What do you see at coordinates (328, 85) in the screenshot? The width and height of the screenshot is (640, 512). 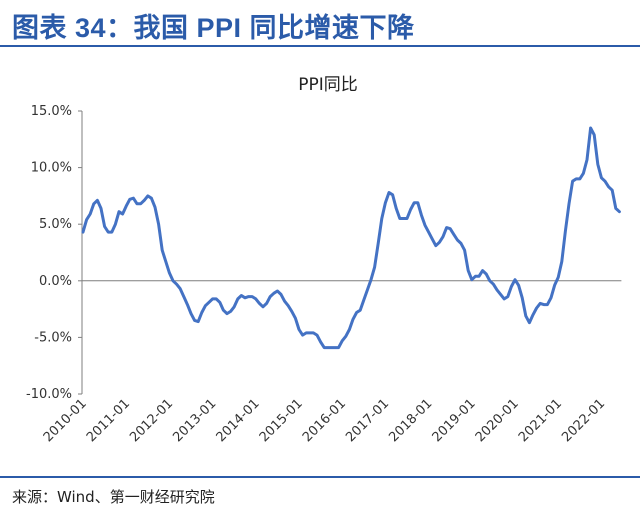 I see `chart-title: PPI同比` at bounding box center [328, 85].